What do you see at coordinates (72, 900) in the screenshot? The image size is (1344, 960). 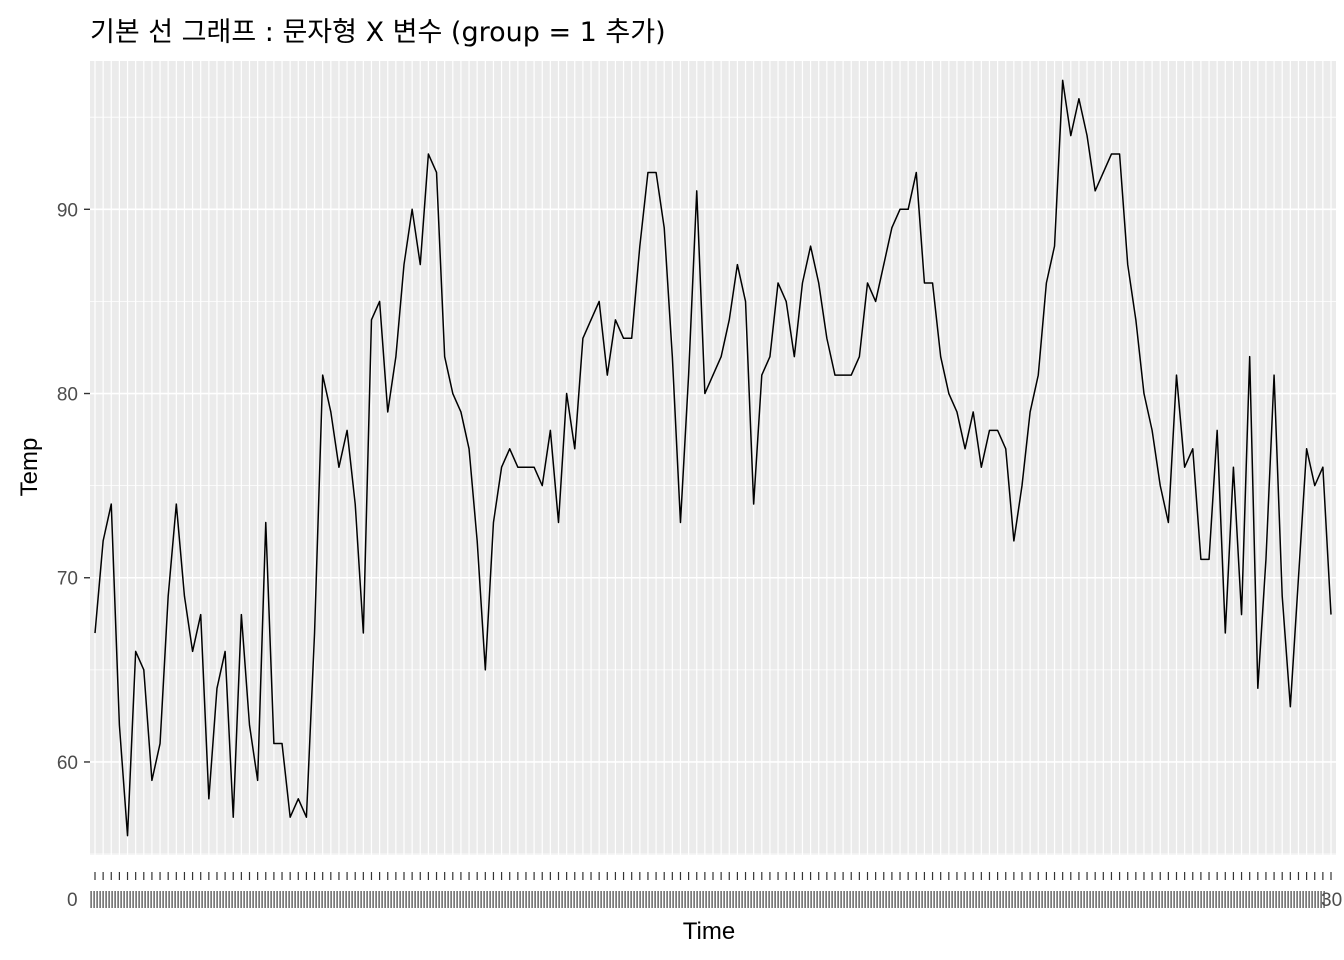 I see `x-tick-label-first: 0` at bounding box center [72, 900].